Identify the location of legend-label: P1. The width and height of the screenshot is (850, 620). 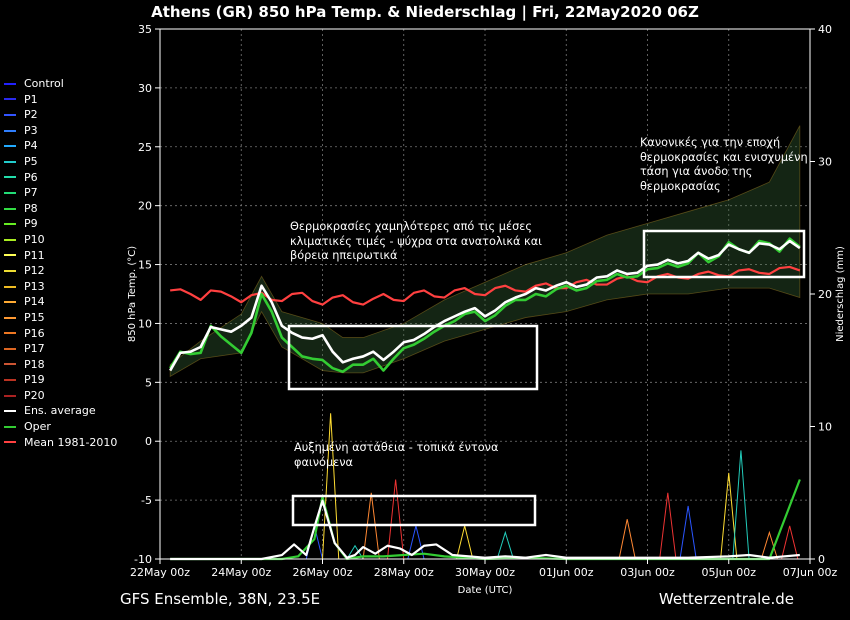
(31, 99).